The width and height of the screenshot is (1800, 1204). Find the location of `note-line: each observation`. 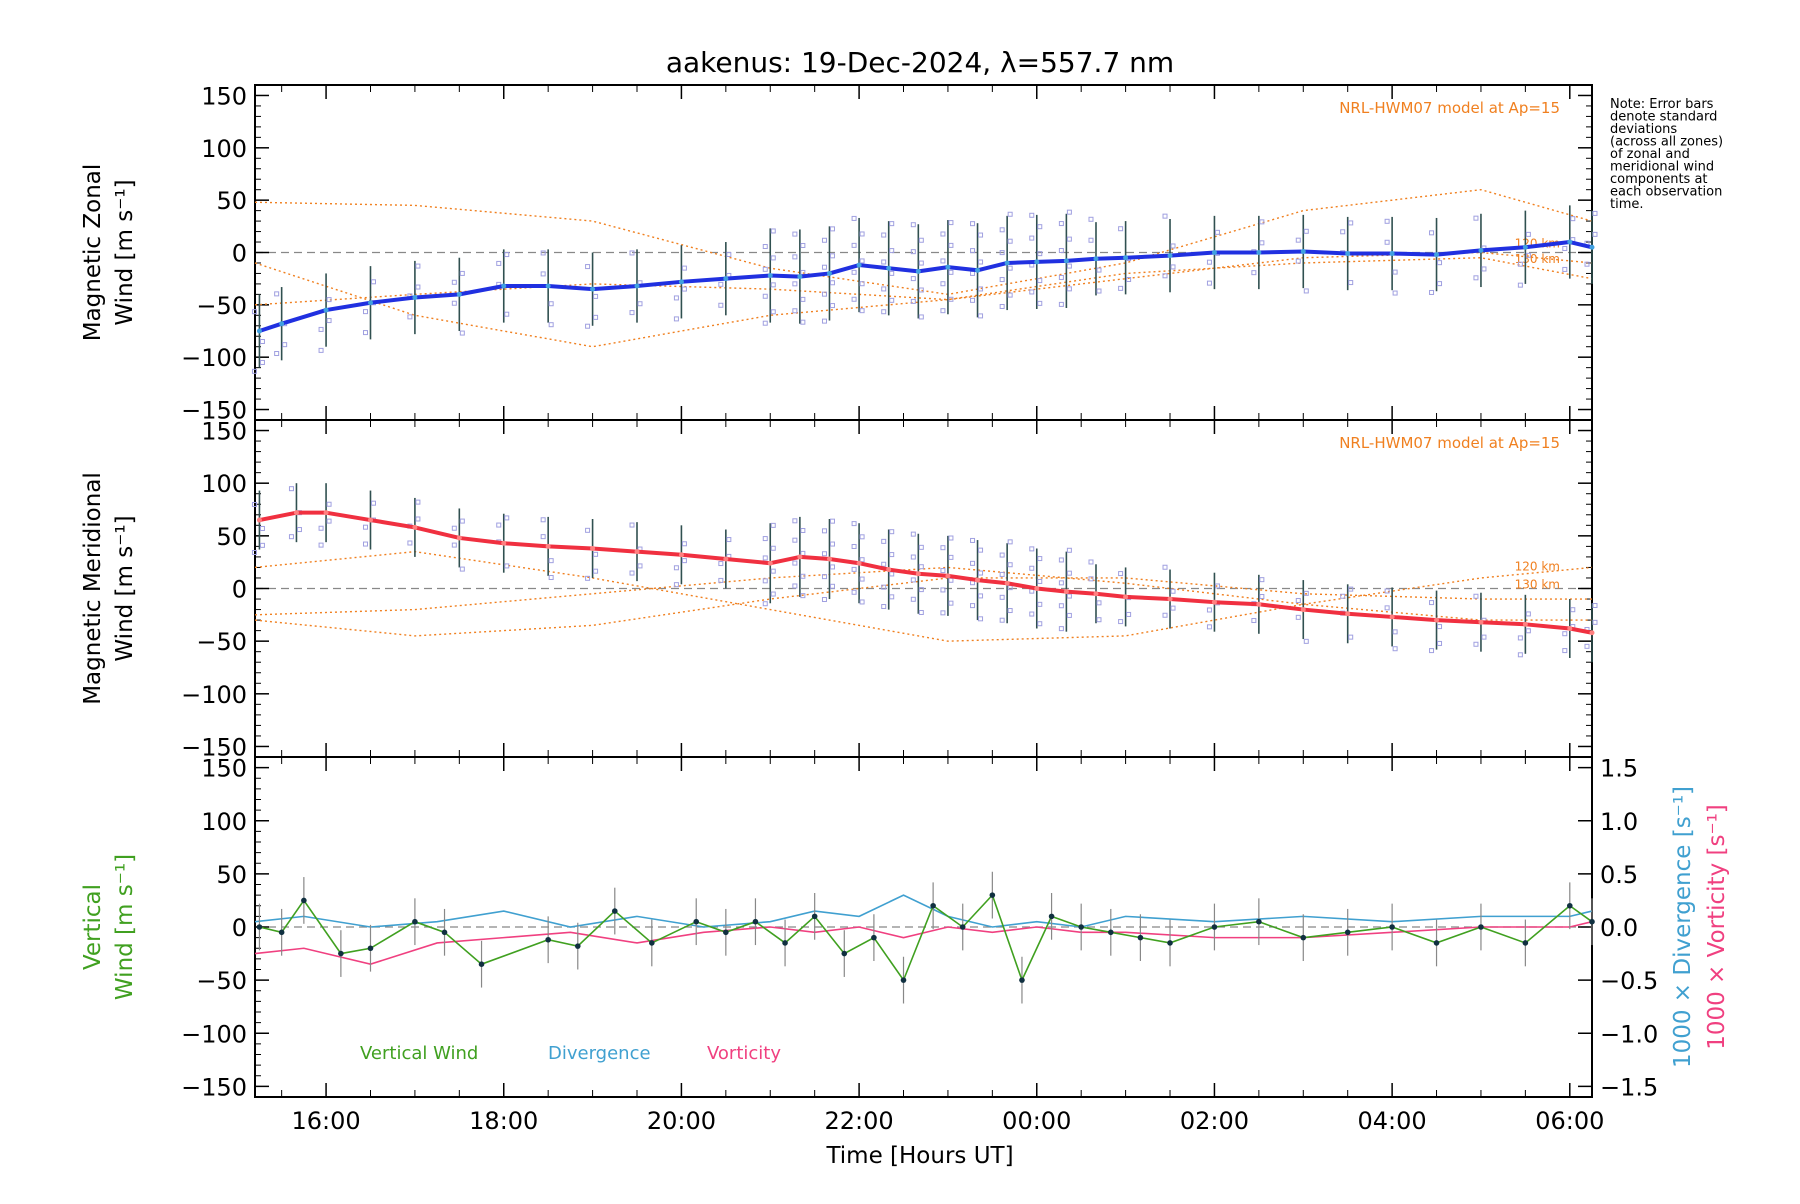

note-line: each observation is located at coordinates (1666, 192).